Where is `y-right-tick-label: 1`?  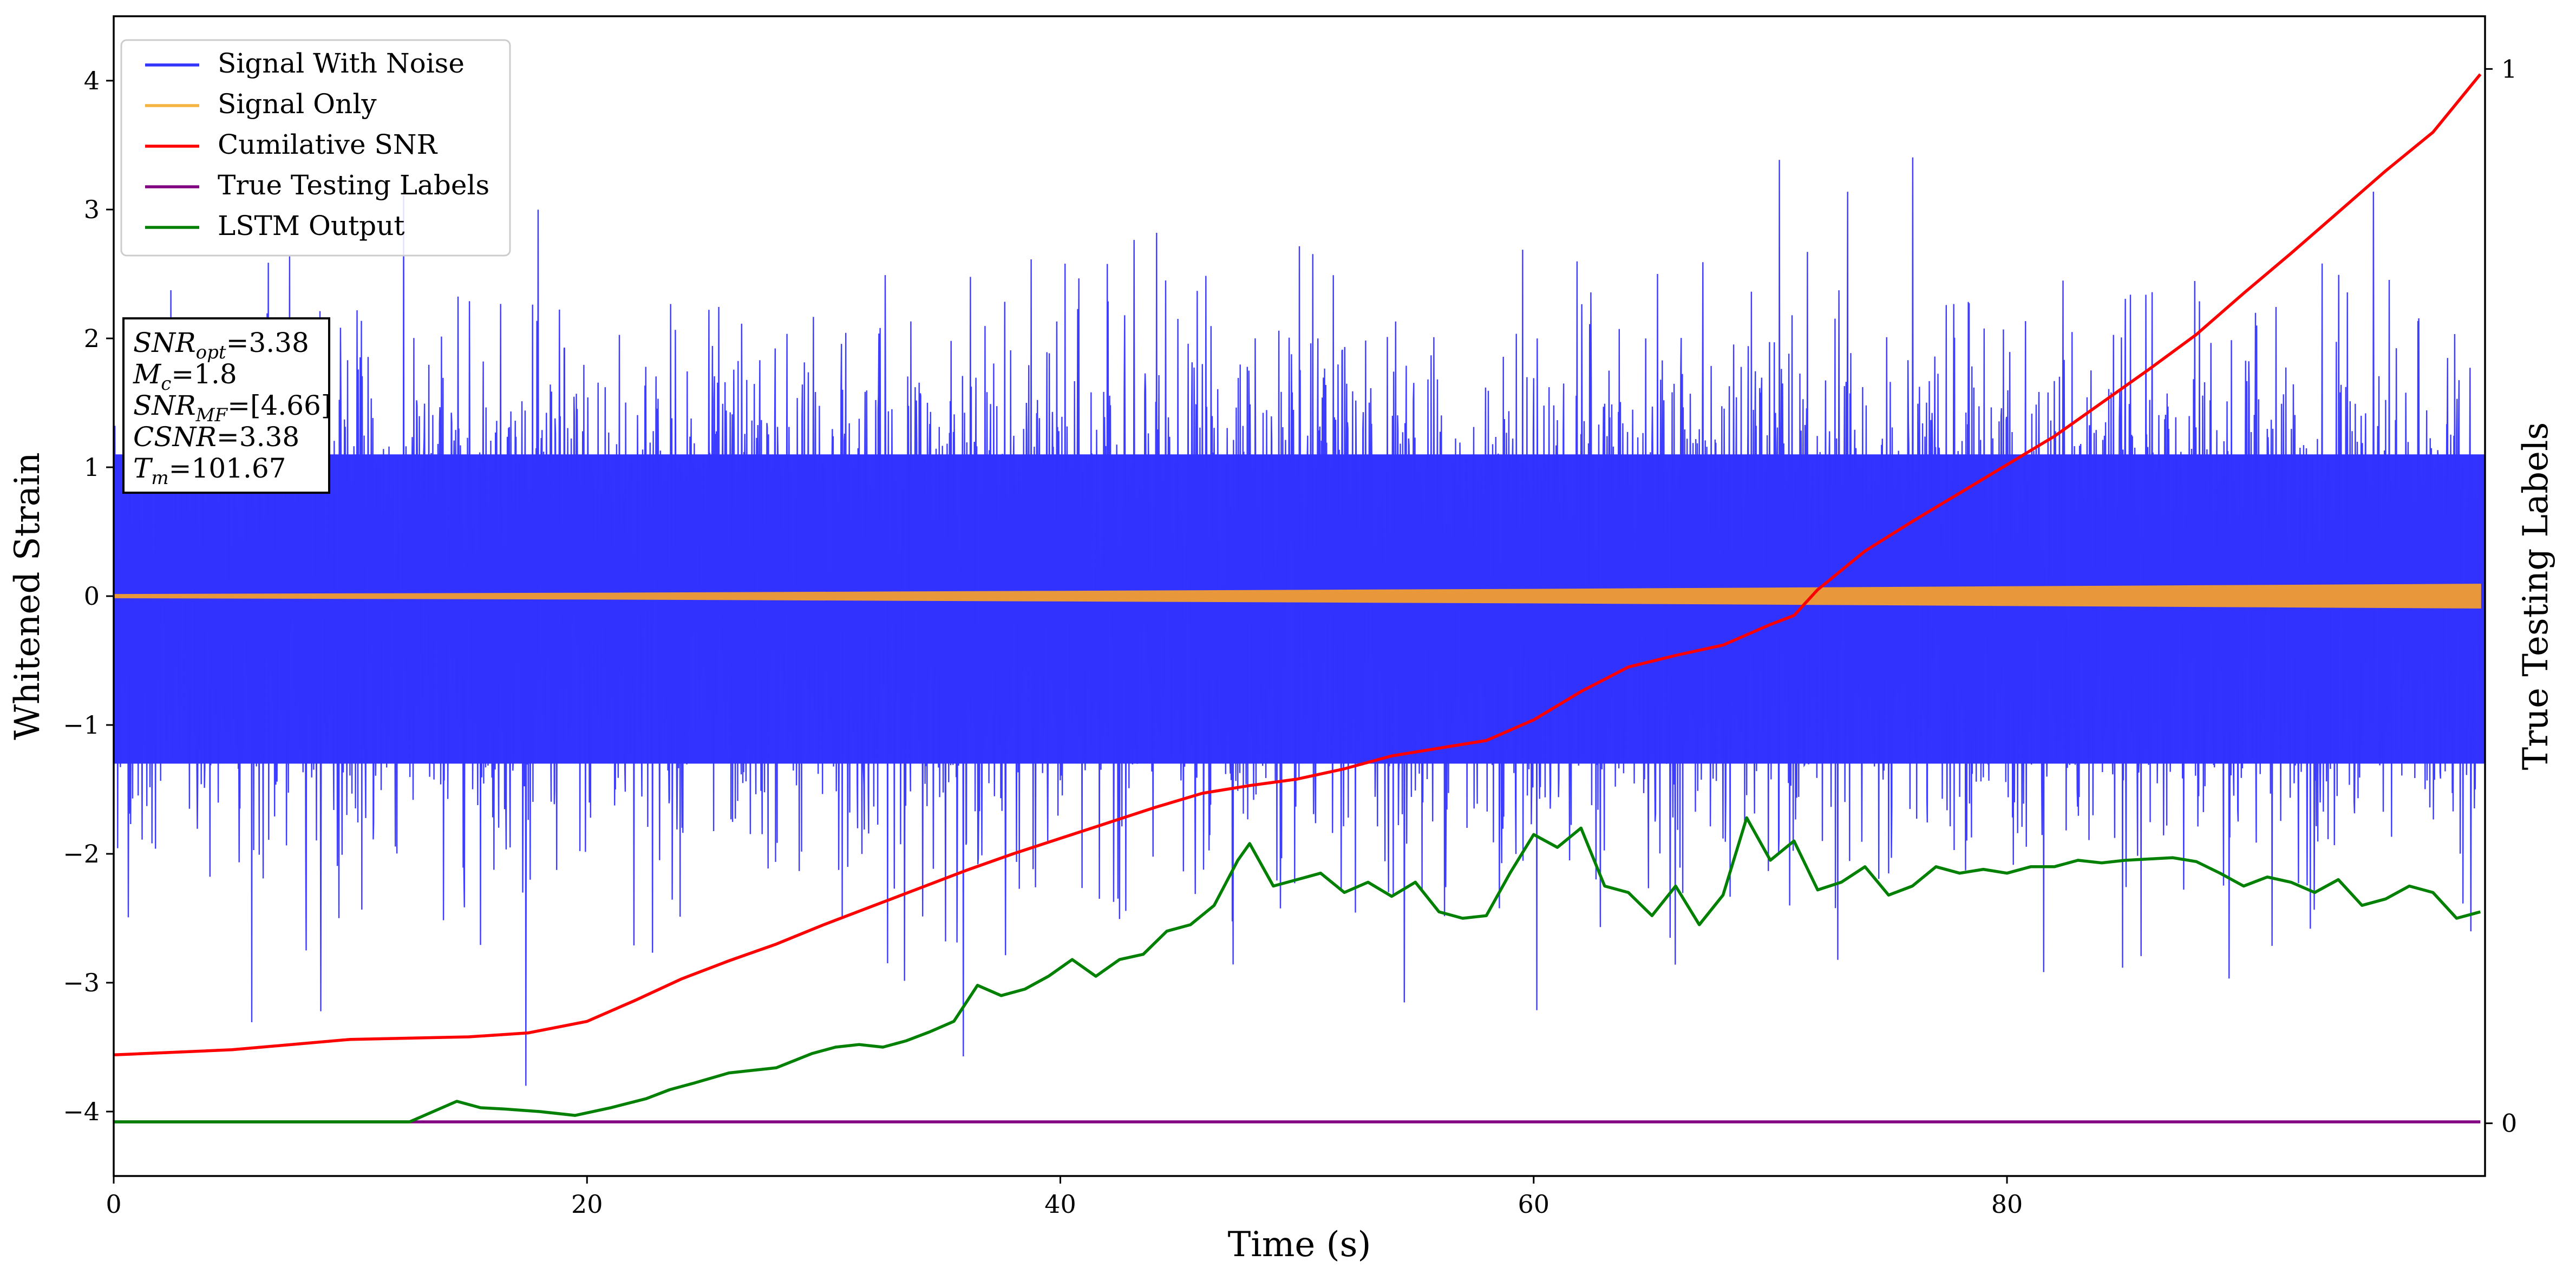
y-right-tick-label: 1 is located at coordinates (2509, 68).